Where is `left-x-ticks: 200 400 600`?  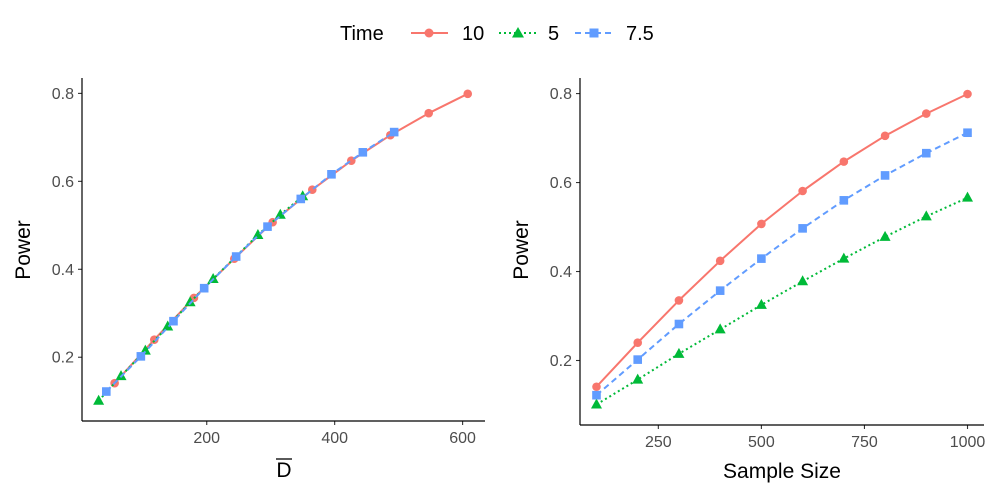
left-x-ticks: 200 400 600 is located at coordinates (334, 434).